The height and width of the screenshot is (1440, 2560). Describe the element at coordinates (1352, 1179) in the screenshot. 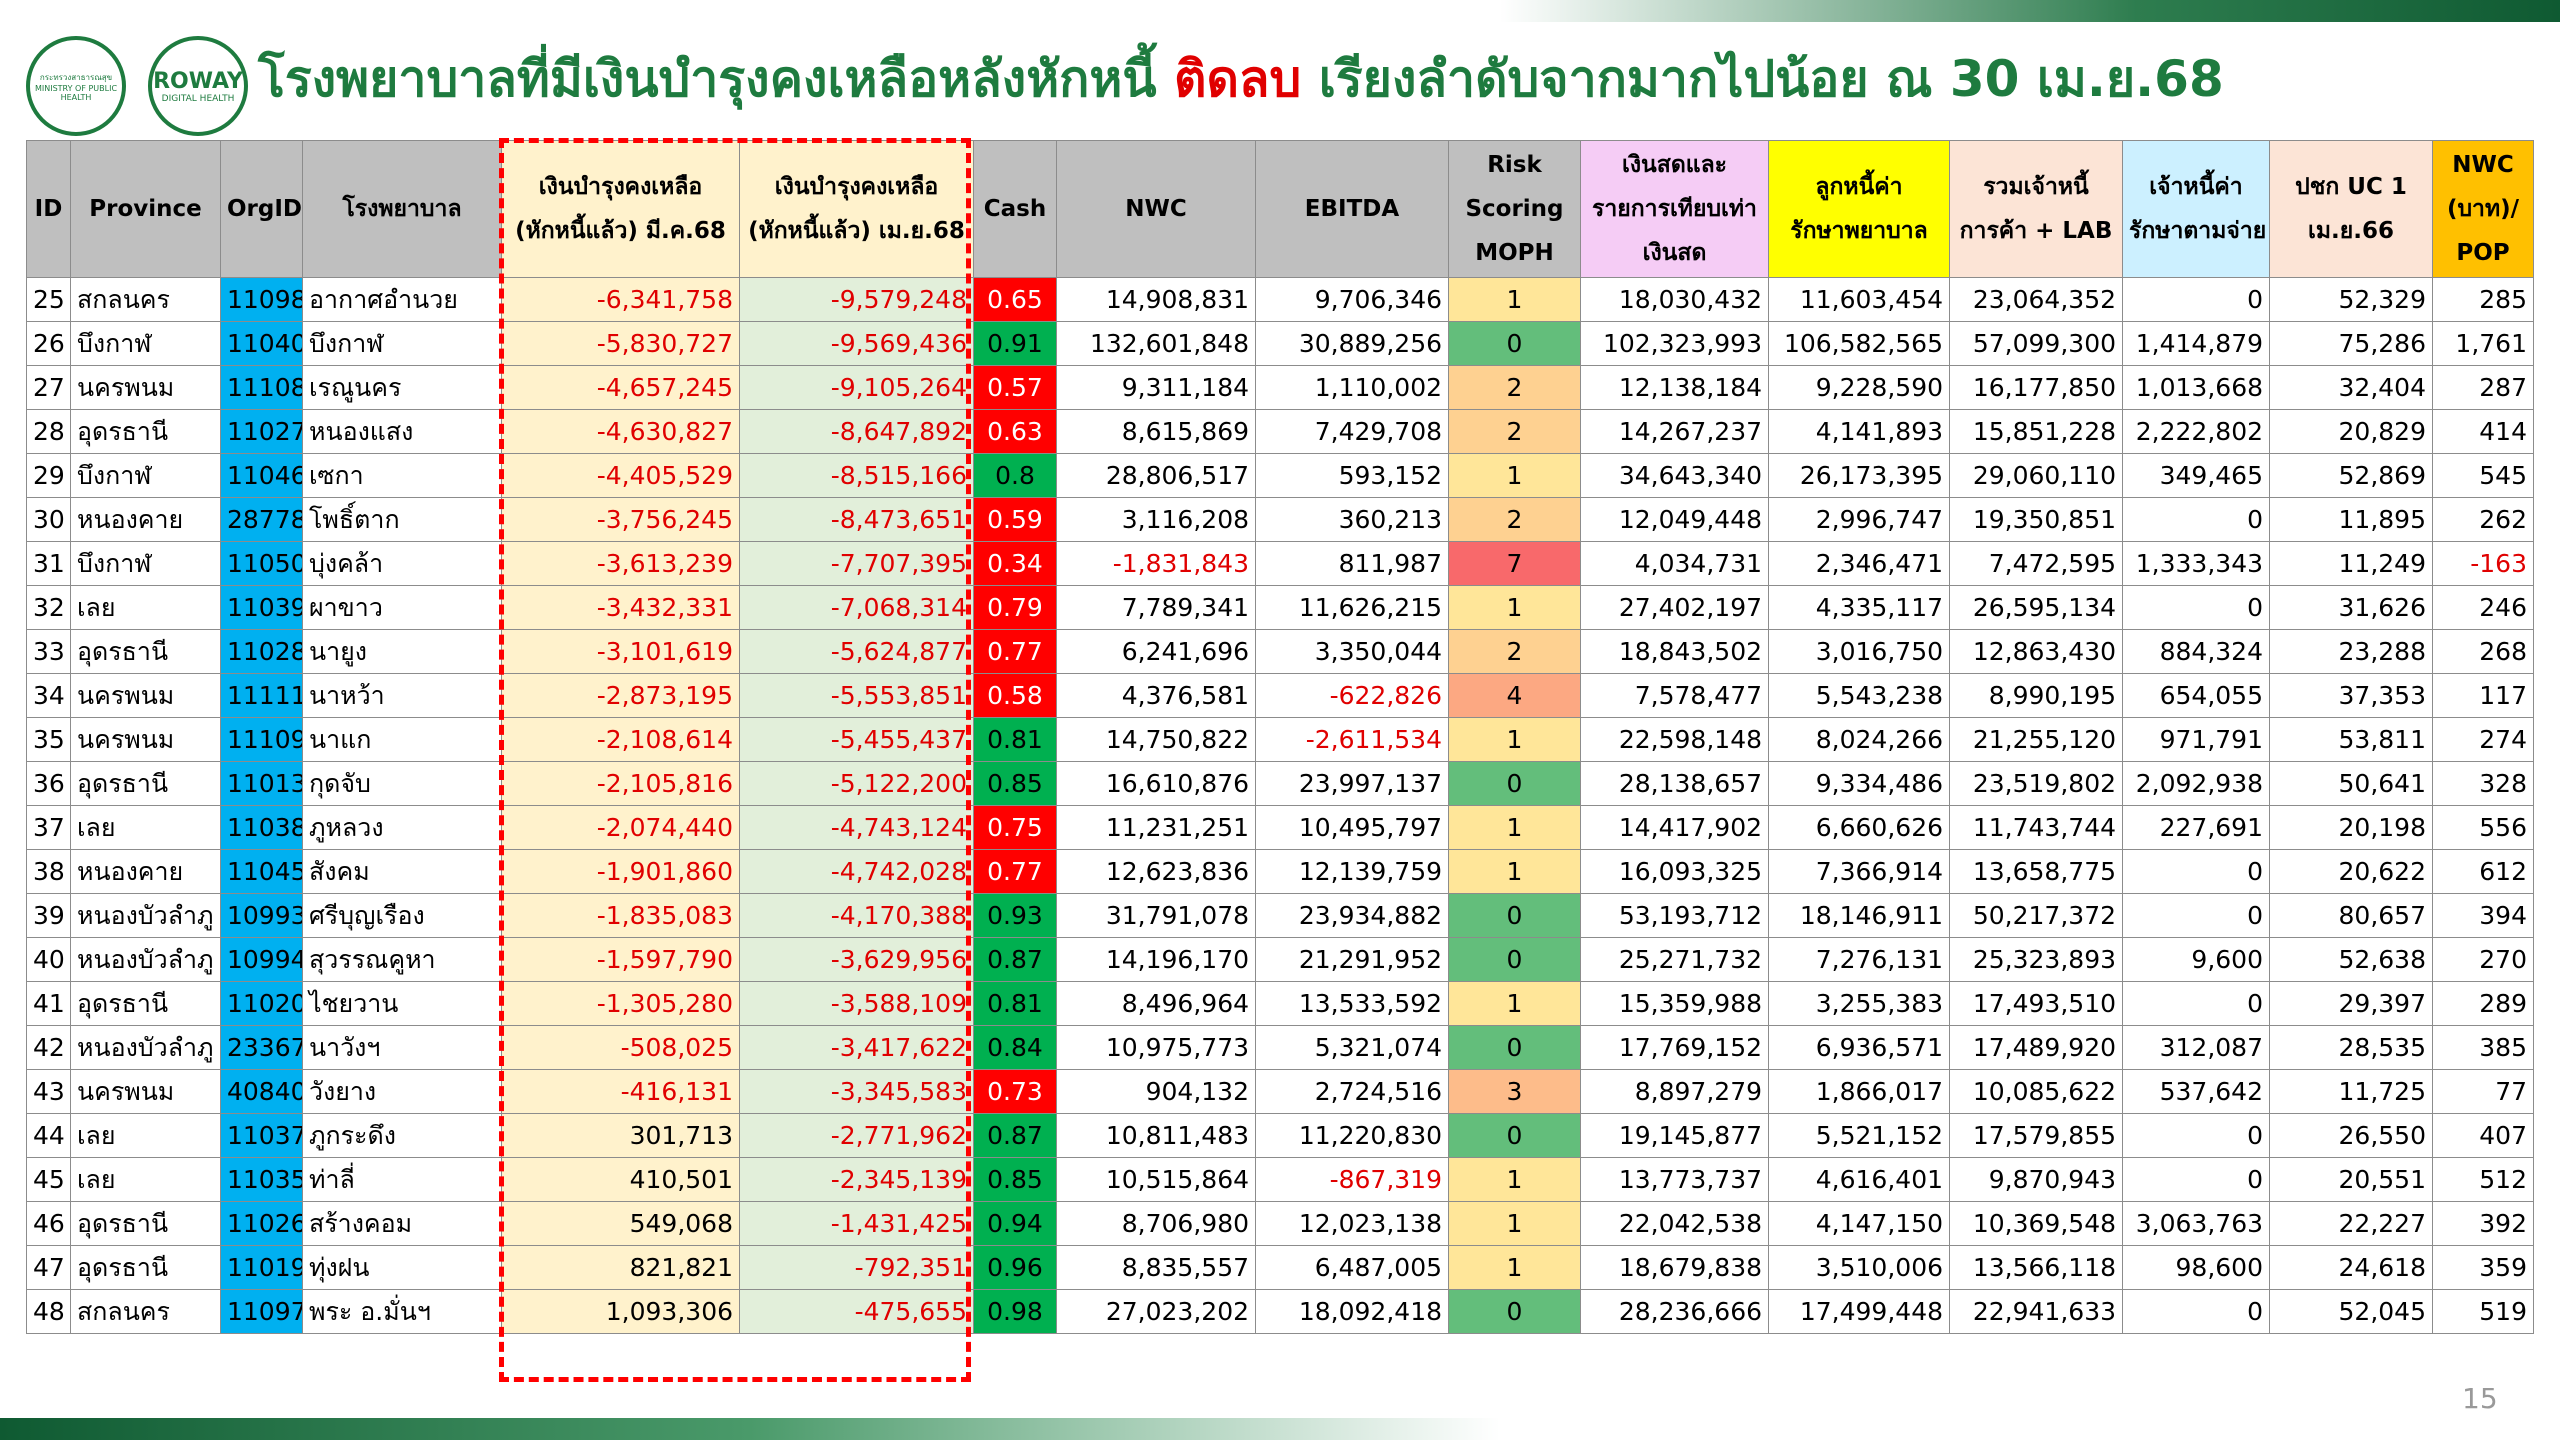

I see `table-cell: -867,319` at that location.